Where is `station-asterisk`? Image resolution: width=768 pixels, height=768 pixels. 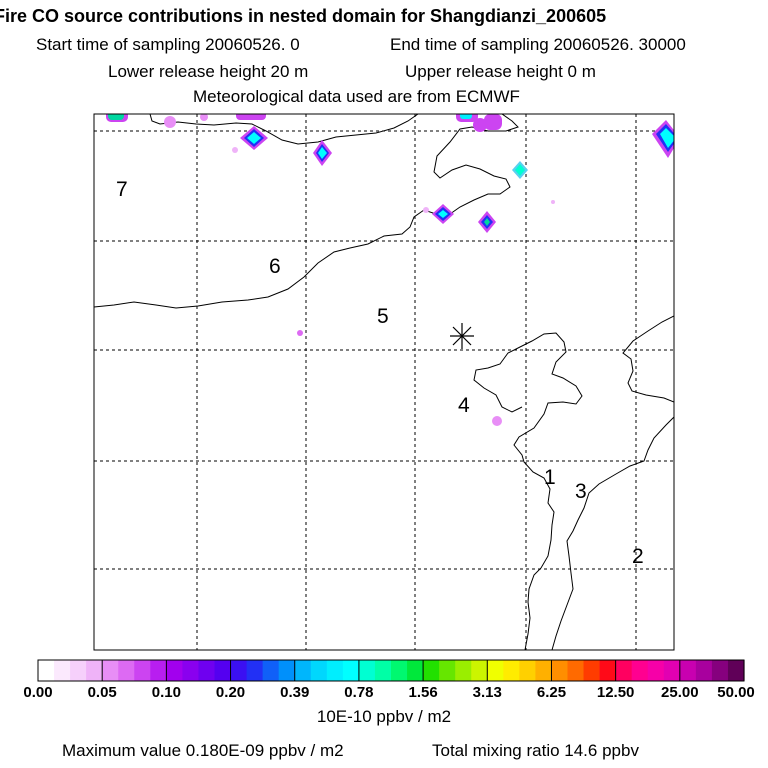
station-asterisk is located at coordinates (462, 336).